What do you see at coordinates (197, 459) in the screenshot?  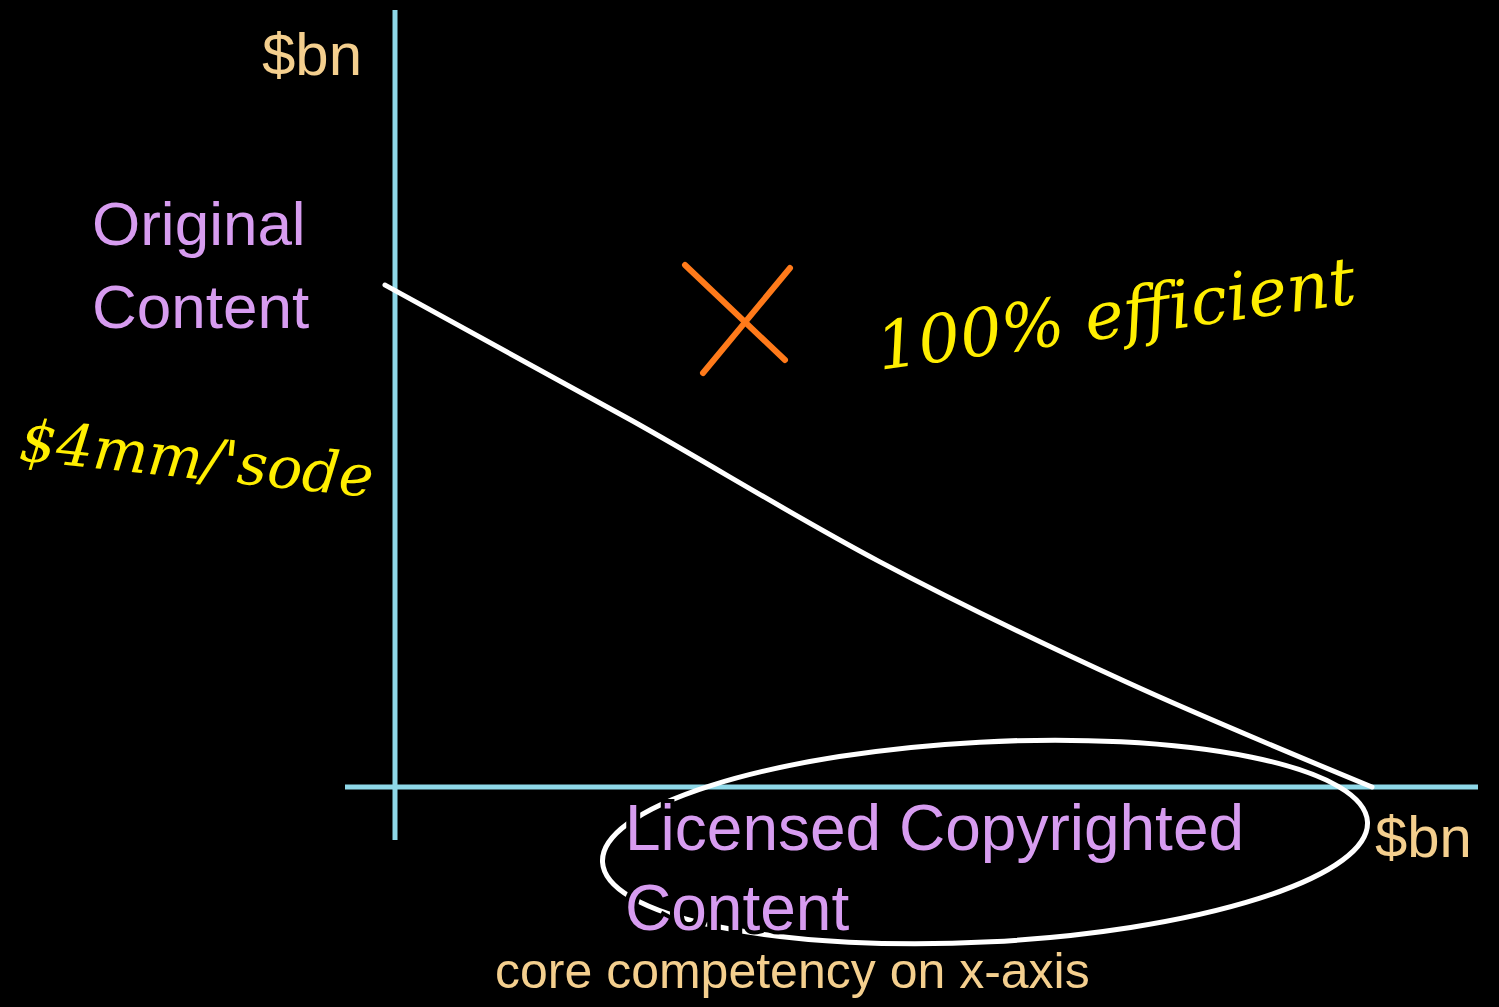 I see `annotation: $4mm/'sode` at bounding box center [197, 459].